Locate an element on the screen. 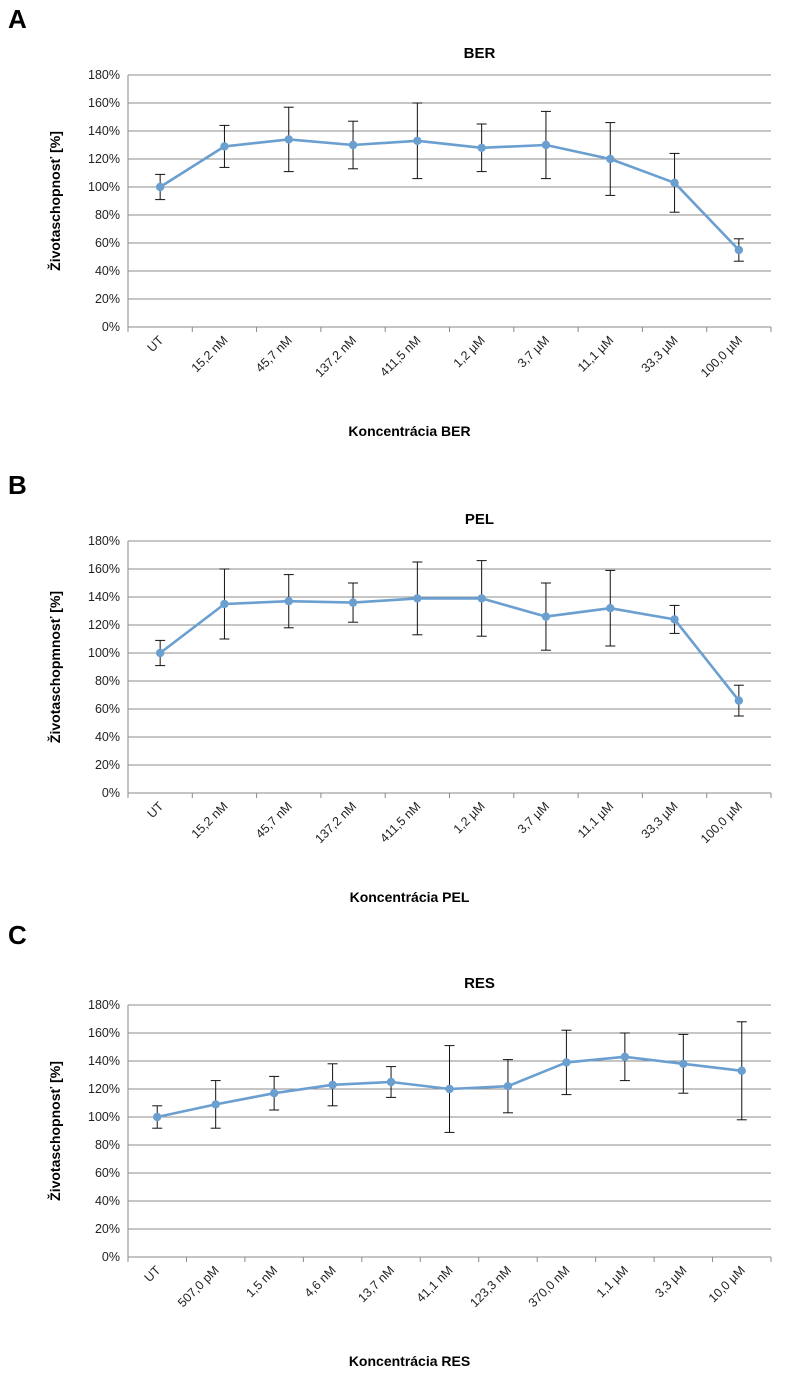 Image resolution: width=789 pixels, height=1376 pixels. category-label: 13,7 nM is located at coordinates (376, 1284).